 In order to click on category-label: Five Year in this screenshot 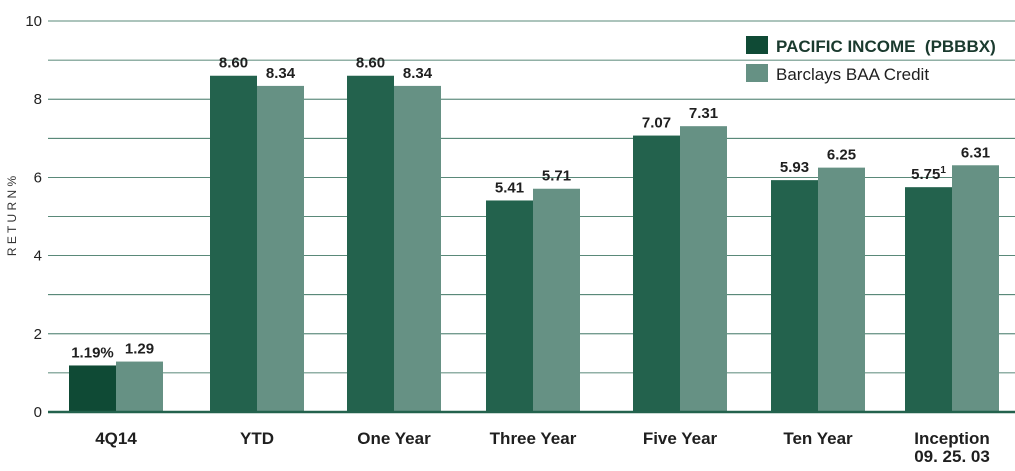, I will do `click(680, 438)`.